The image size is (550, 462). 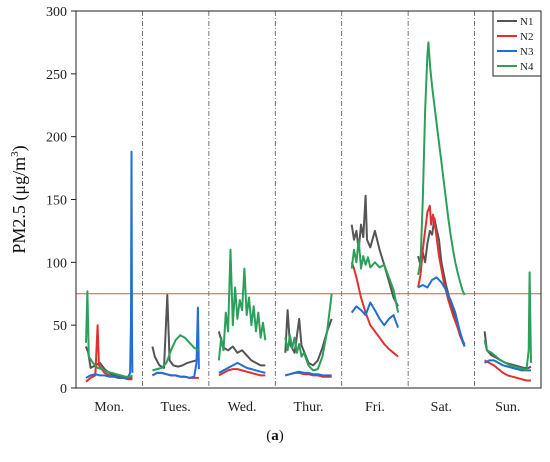 What do you see at coordinates (63, 389) in the screenshot?
I see `y-tick-label: 0` at bounding box center [63, 389].